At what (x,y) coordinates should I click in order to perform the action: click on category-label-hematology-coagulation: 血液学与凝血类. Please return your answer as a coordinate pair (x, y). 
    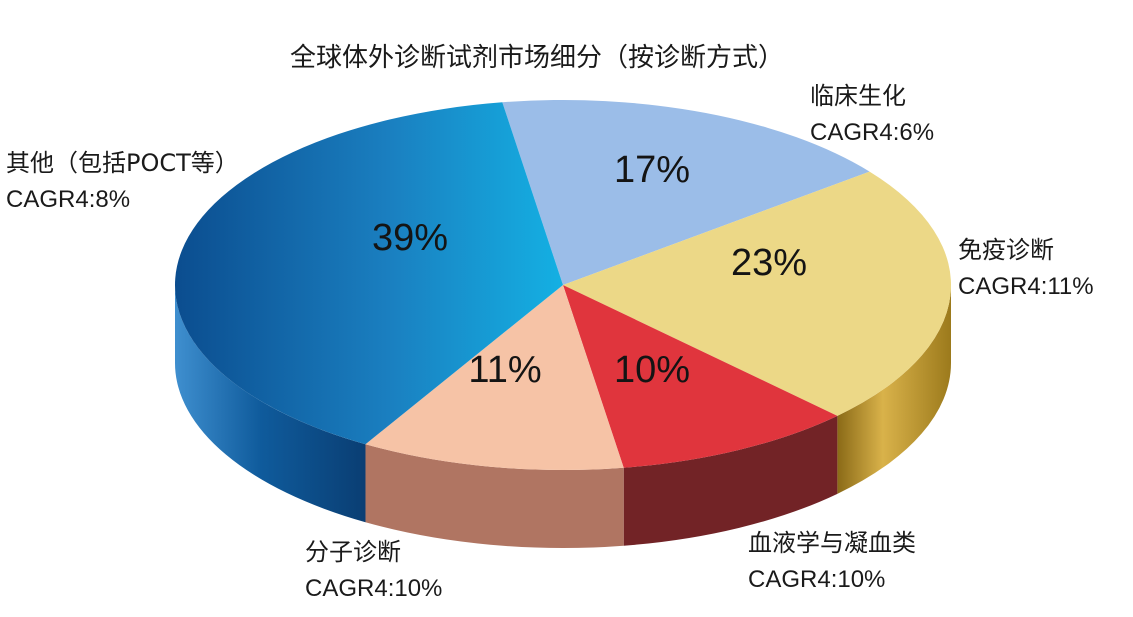
    Looking at the image, I should click on (832, 543).